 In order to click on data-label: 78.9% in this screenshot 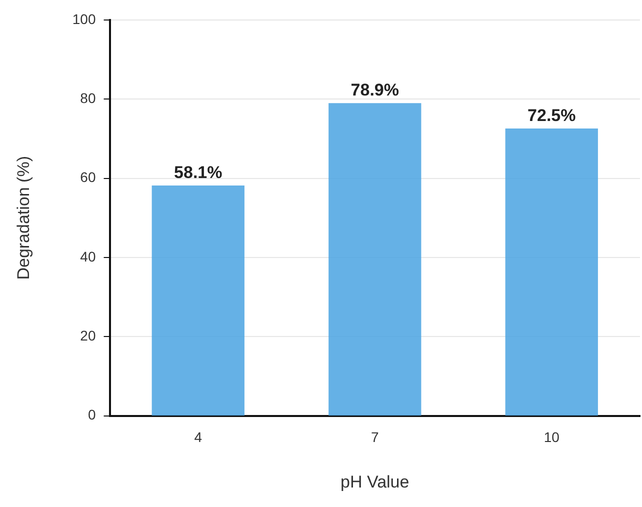, I will do `click(374, 90)`.